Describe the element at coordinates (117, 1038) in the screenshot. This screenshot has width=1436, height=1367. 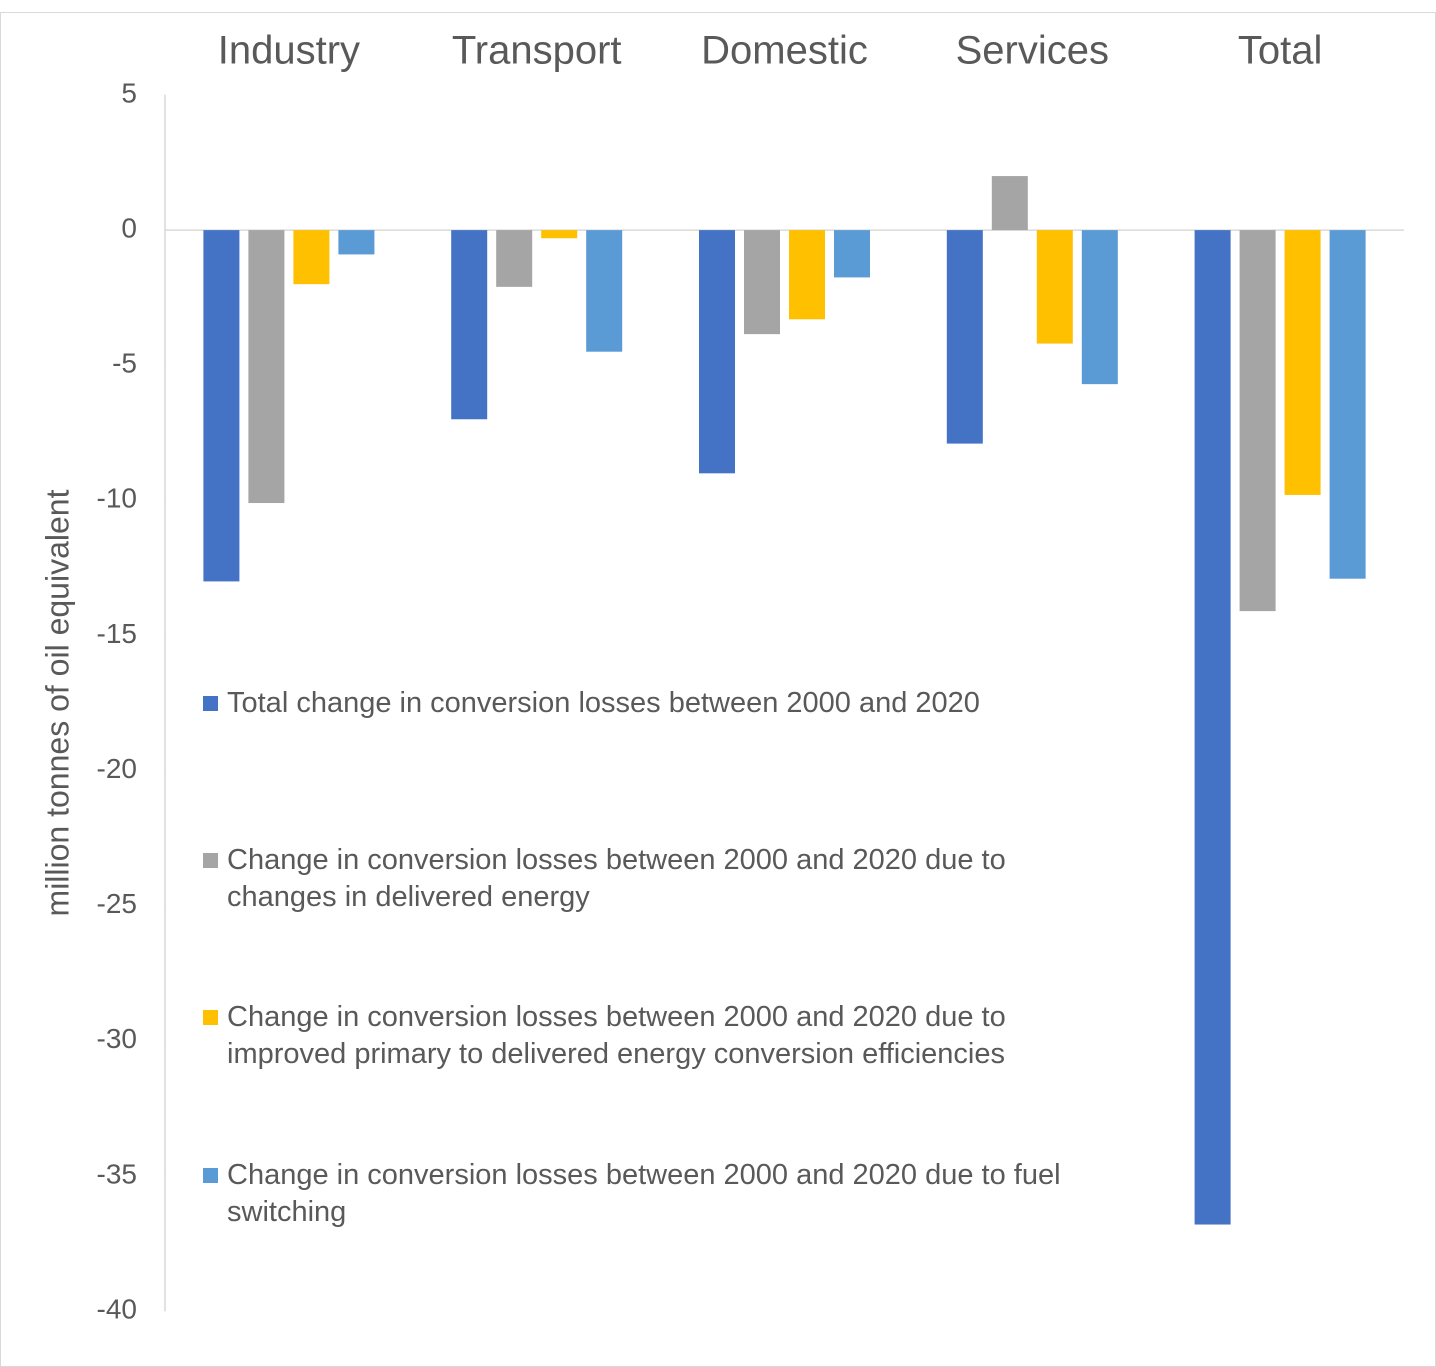
I see `y-tick-label: -30` at that location.